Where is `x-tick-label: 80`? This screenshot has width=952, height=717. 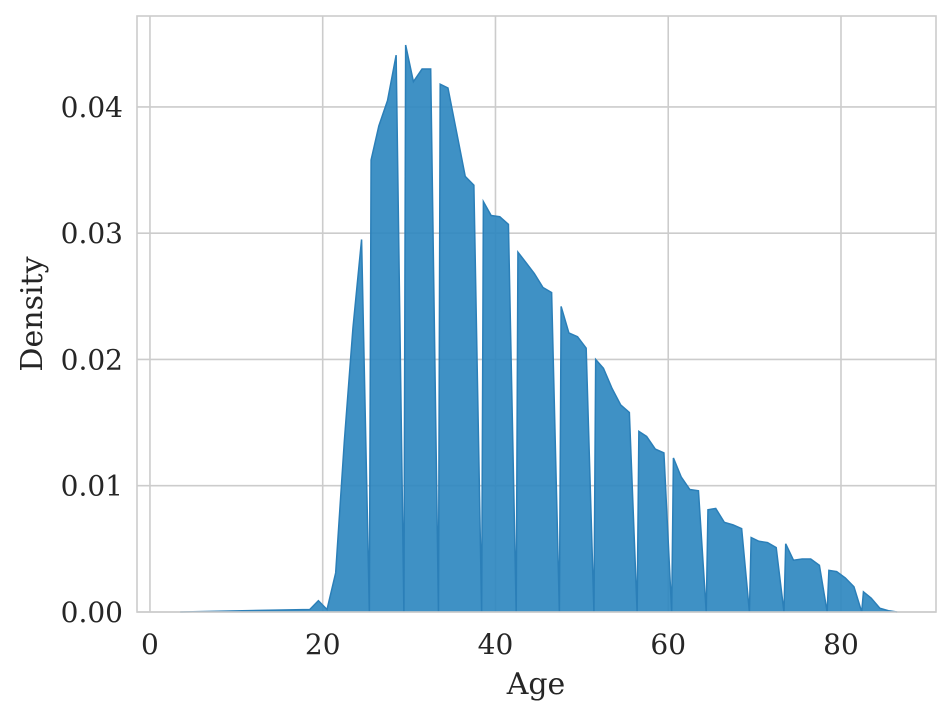
x-tick-label: 80 is located at coordinates (841, 644).